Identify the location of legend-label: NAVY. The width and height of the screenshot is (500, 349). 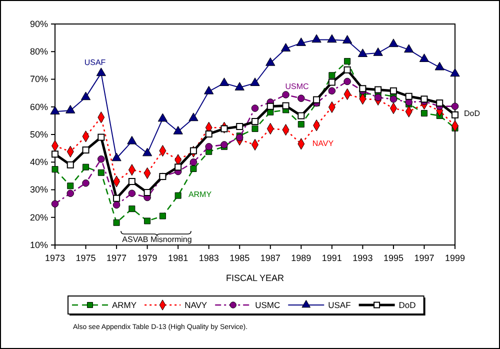
(196, 305).